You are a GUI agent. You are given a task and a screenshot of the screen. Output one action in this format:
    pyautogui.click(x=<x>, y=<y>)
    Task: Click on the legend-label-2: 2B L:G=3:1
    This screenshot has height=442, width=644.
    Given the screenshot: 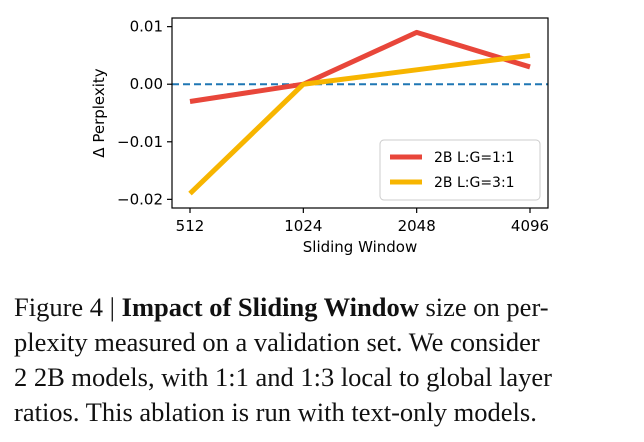 What is the action you would take?
    pyautogui.click(x=474, y=183)
    